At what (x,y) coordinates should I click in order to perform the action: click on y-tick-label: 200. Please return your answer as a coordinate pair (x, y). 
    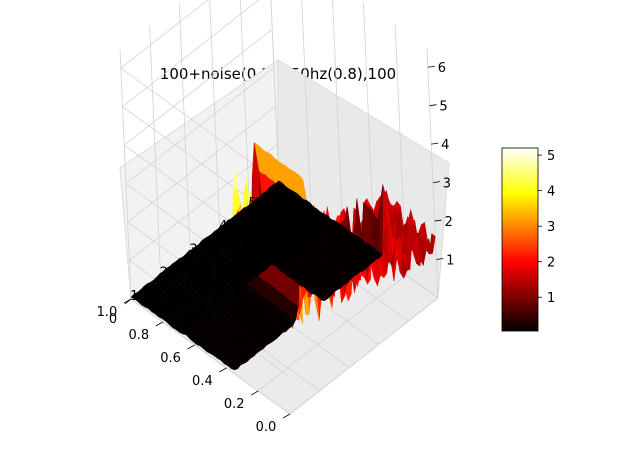
    Looking at the image, I should click on (172, 273).